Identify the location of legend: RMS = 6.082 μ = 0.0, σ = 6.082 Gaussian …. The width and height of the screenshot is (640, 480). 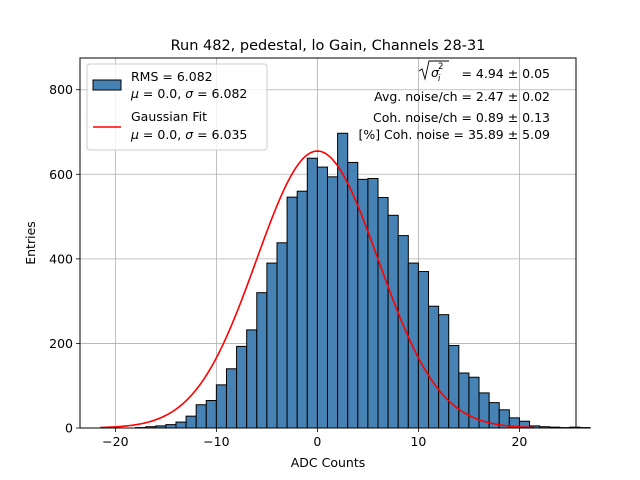
(177, 107).